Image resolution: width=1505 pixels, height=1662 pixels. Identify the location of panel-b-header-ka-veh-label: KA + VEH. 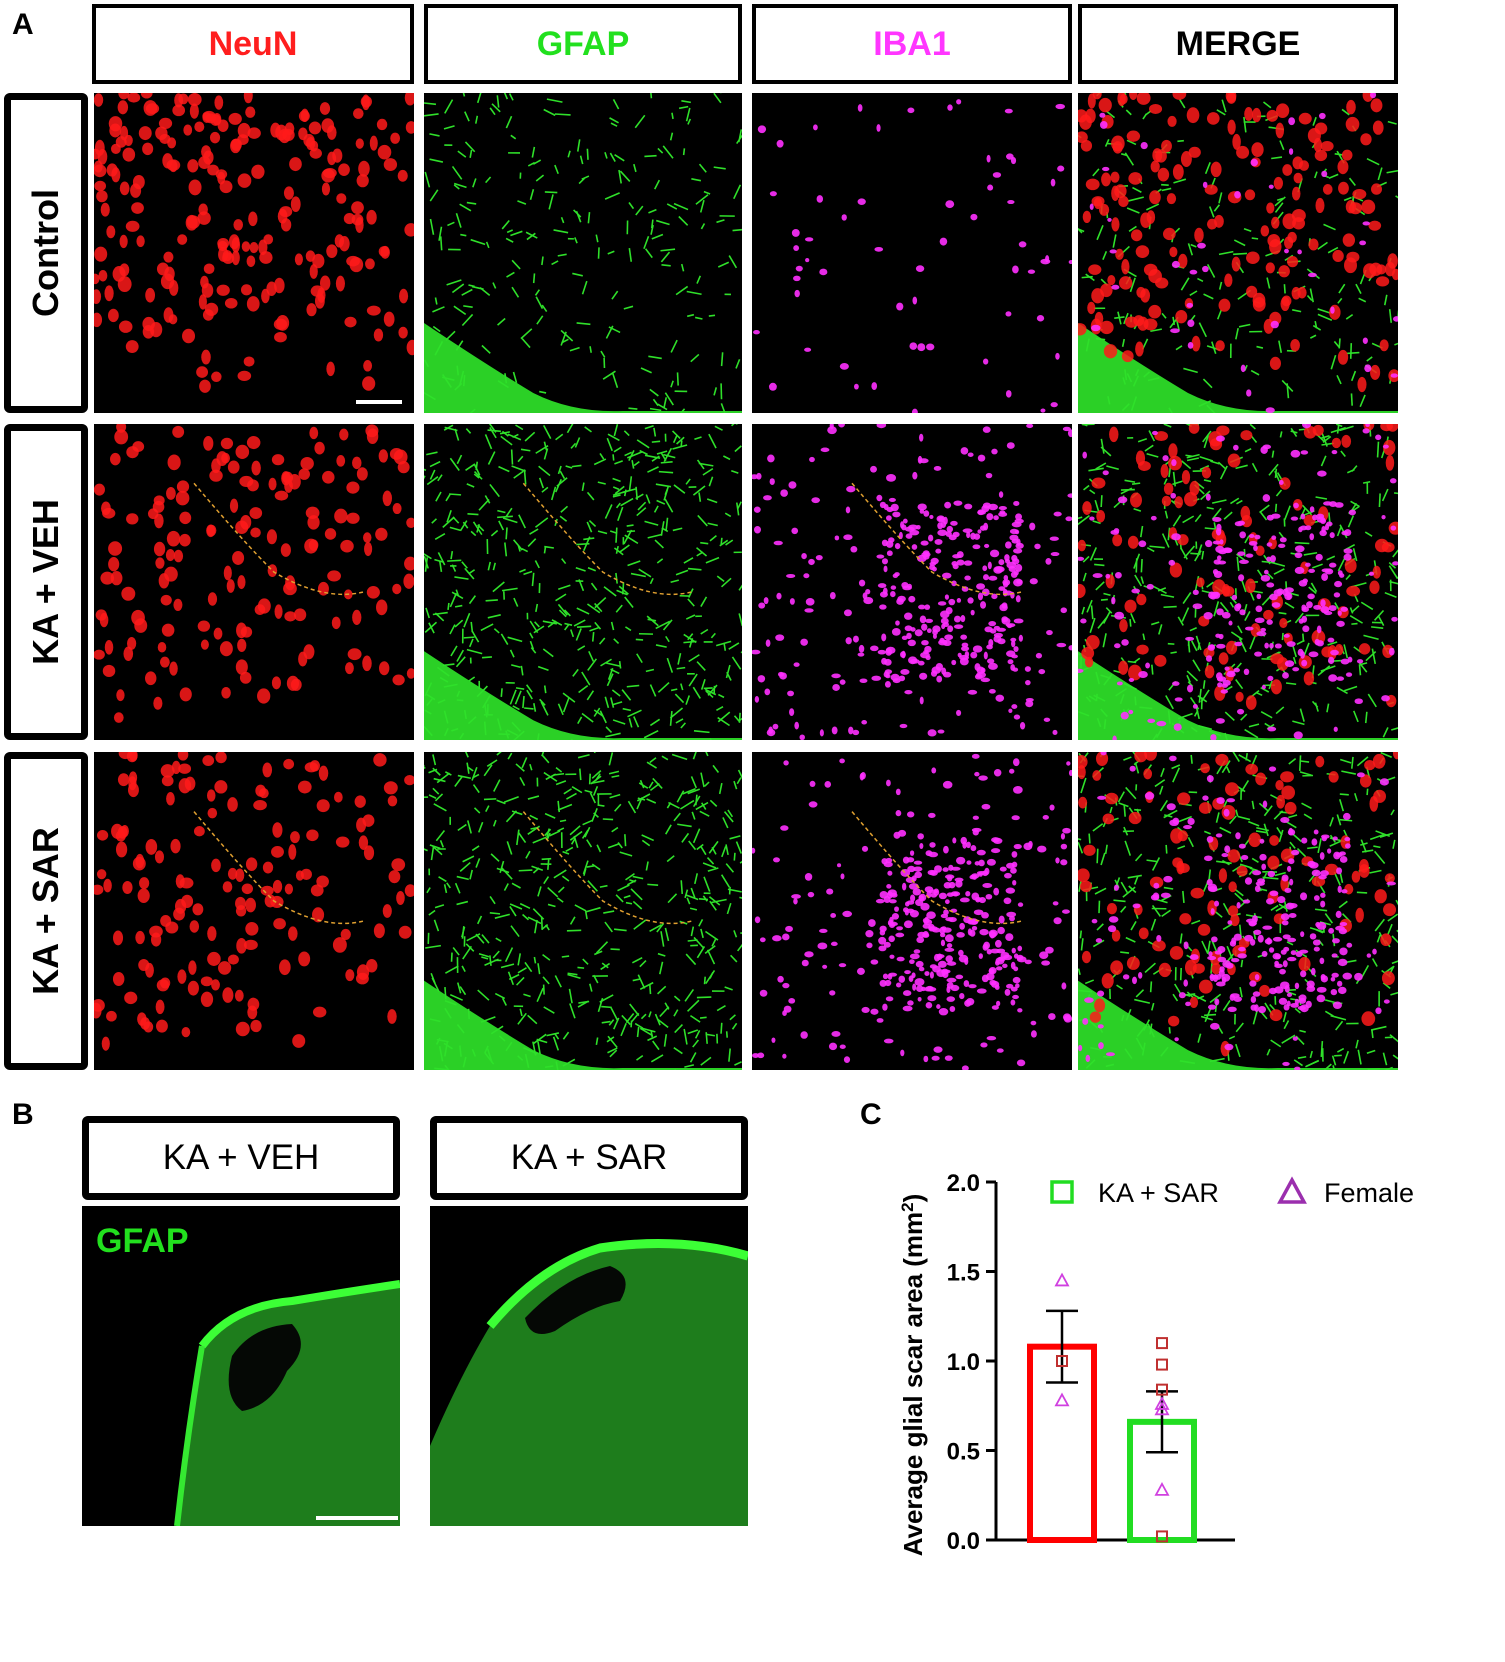
(241, 1157).